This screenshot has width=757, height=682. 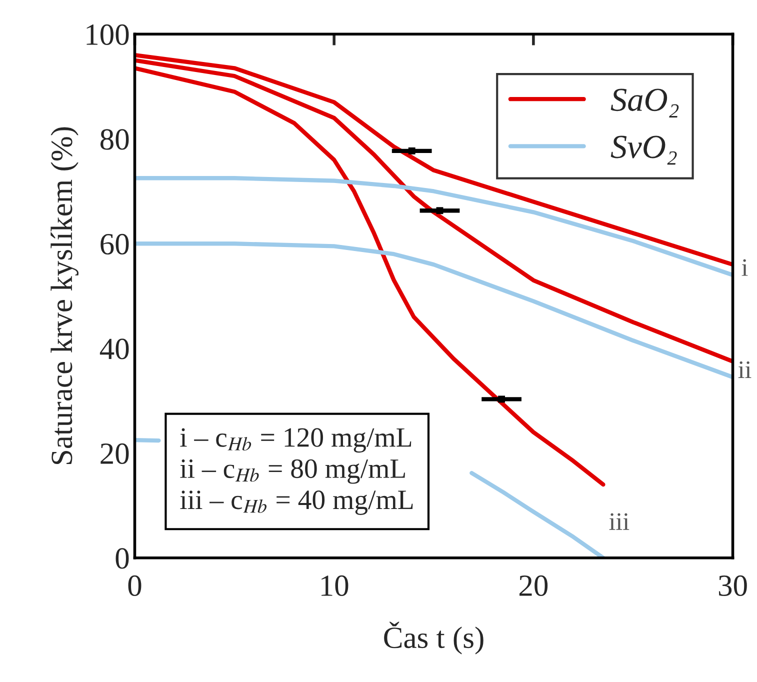 I want to click on y-tick-label: 60, so click(x=114, y=244).